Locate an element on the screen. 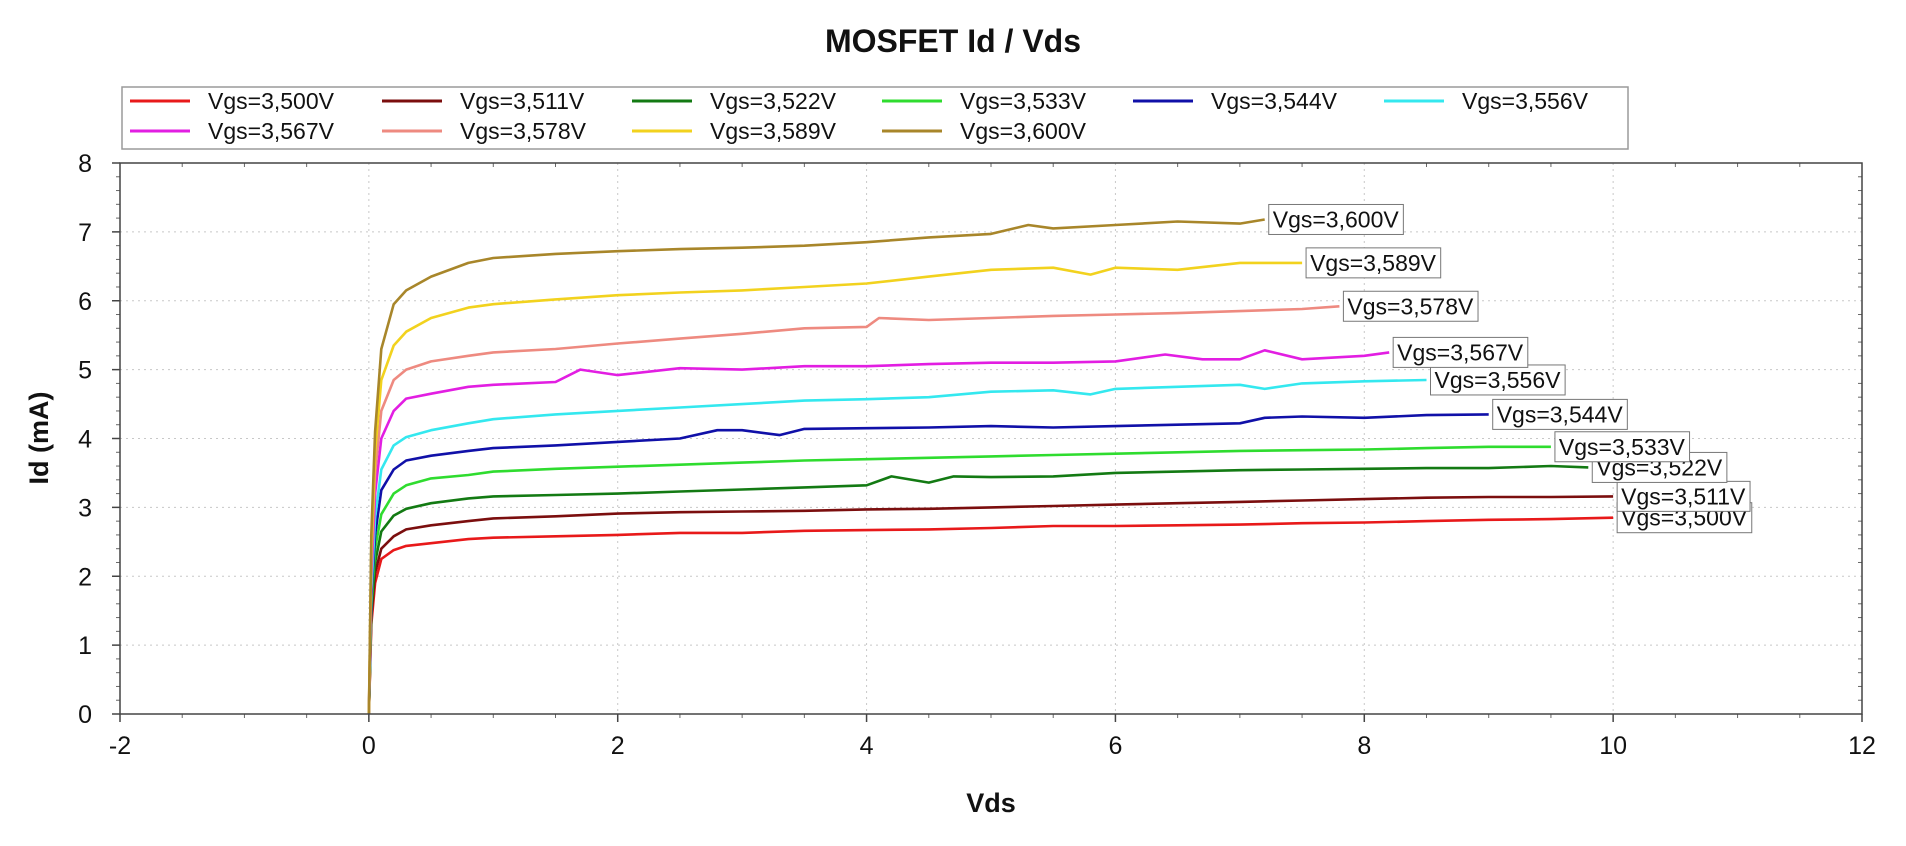 The width and height of the screenshot is (1906, 846). legend-item-8: Vgs=3,589V is located at coordinates (734, 131).